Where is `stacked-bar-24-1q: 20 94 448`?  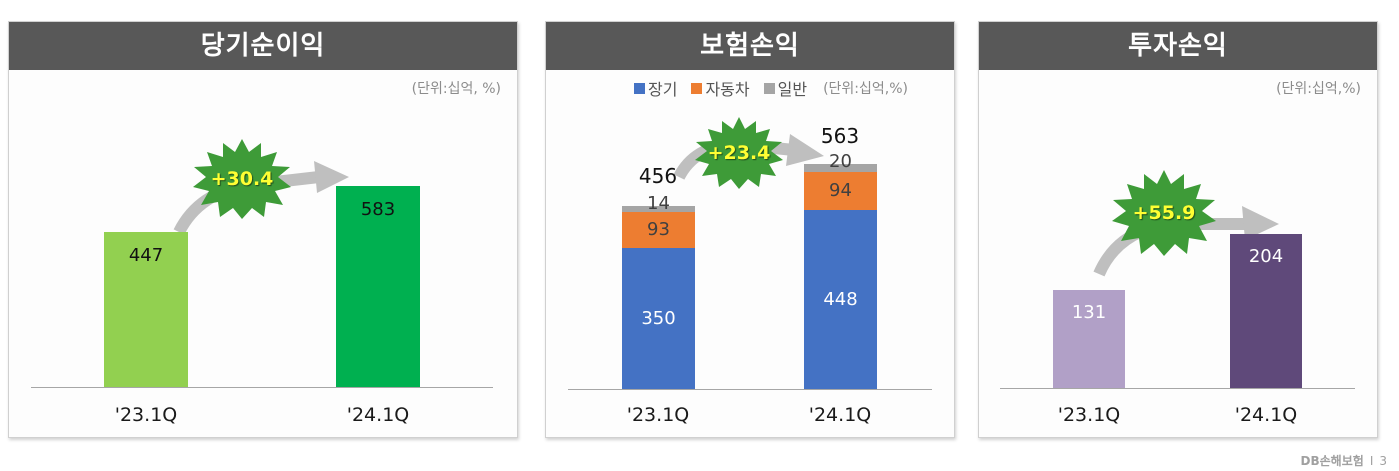
stacked-bar-24-1q: 20 94 448 is located at coordinates (840, 270).